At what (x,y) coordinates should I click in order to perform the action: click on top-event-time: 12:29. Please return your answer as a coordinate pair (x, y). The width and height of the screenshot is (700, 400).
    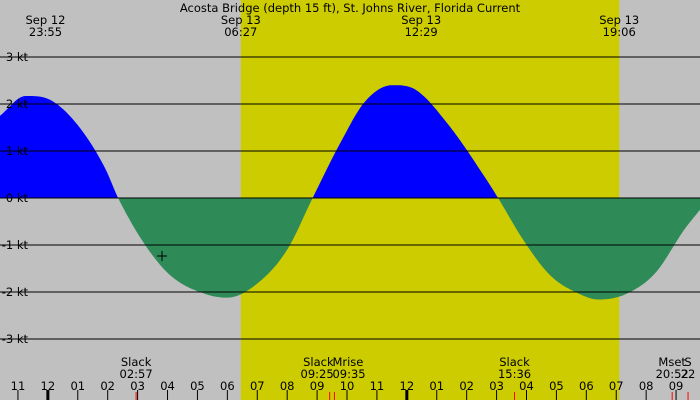
    Looking at the image, I should click on (421, 32).